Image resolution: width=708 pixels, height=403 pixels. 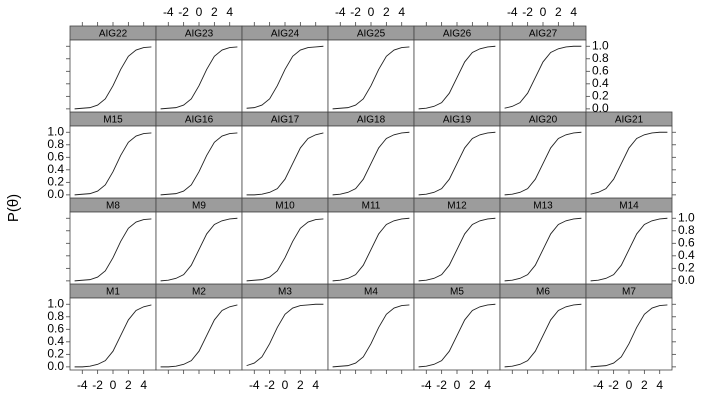 I want to click on strip-title: M14, so click(x=629, y=206).